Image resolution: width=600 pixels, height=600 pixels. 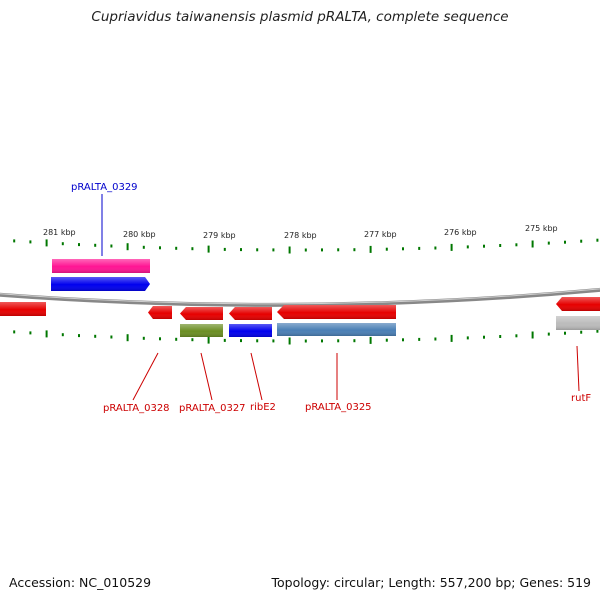 I want to click on gene-label-pralta-0325: pRALTA_0325, so click(x=338, y=407).